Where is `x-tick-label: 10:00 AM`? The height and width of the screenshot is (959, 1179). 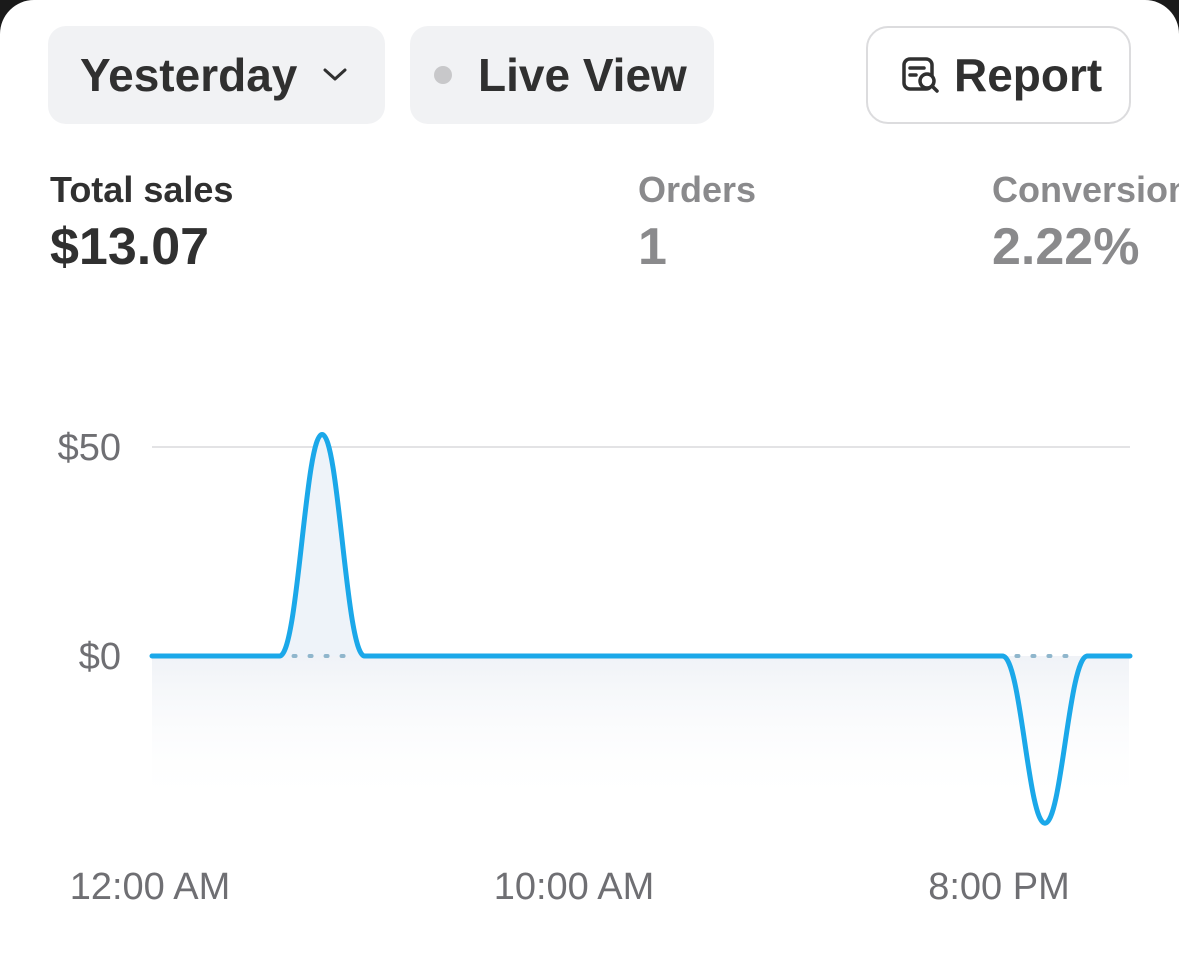 x-tick-label: 10:00 AM is located at coordinates (574, 887).